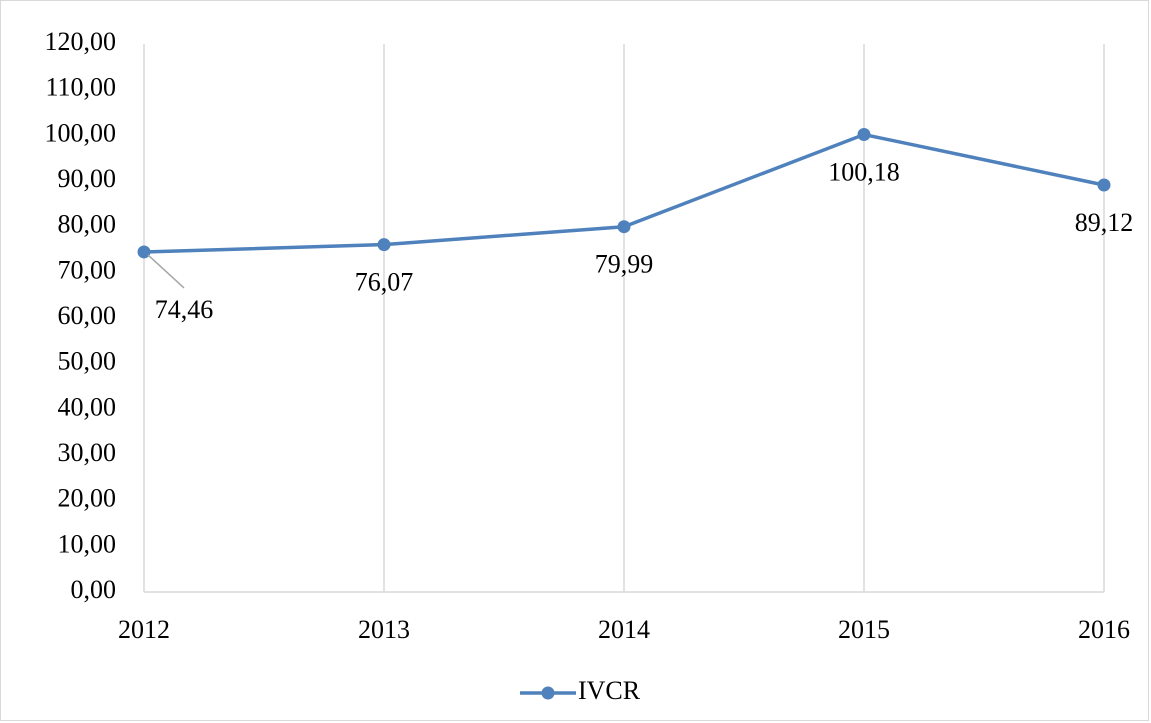 This screenshot has height=723, width=1151. Describe the element at coordinates (87, 178) in the screenshot. I see `y-tick-label: 90,00` at that location.